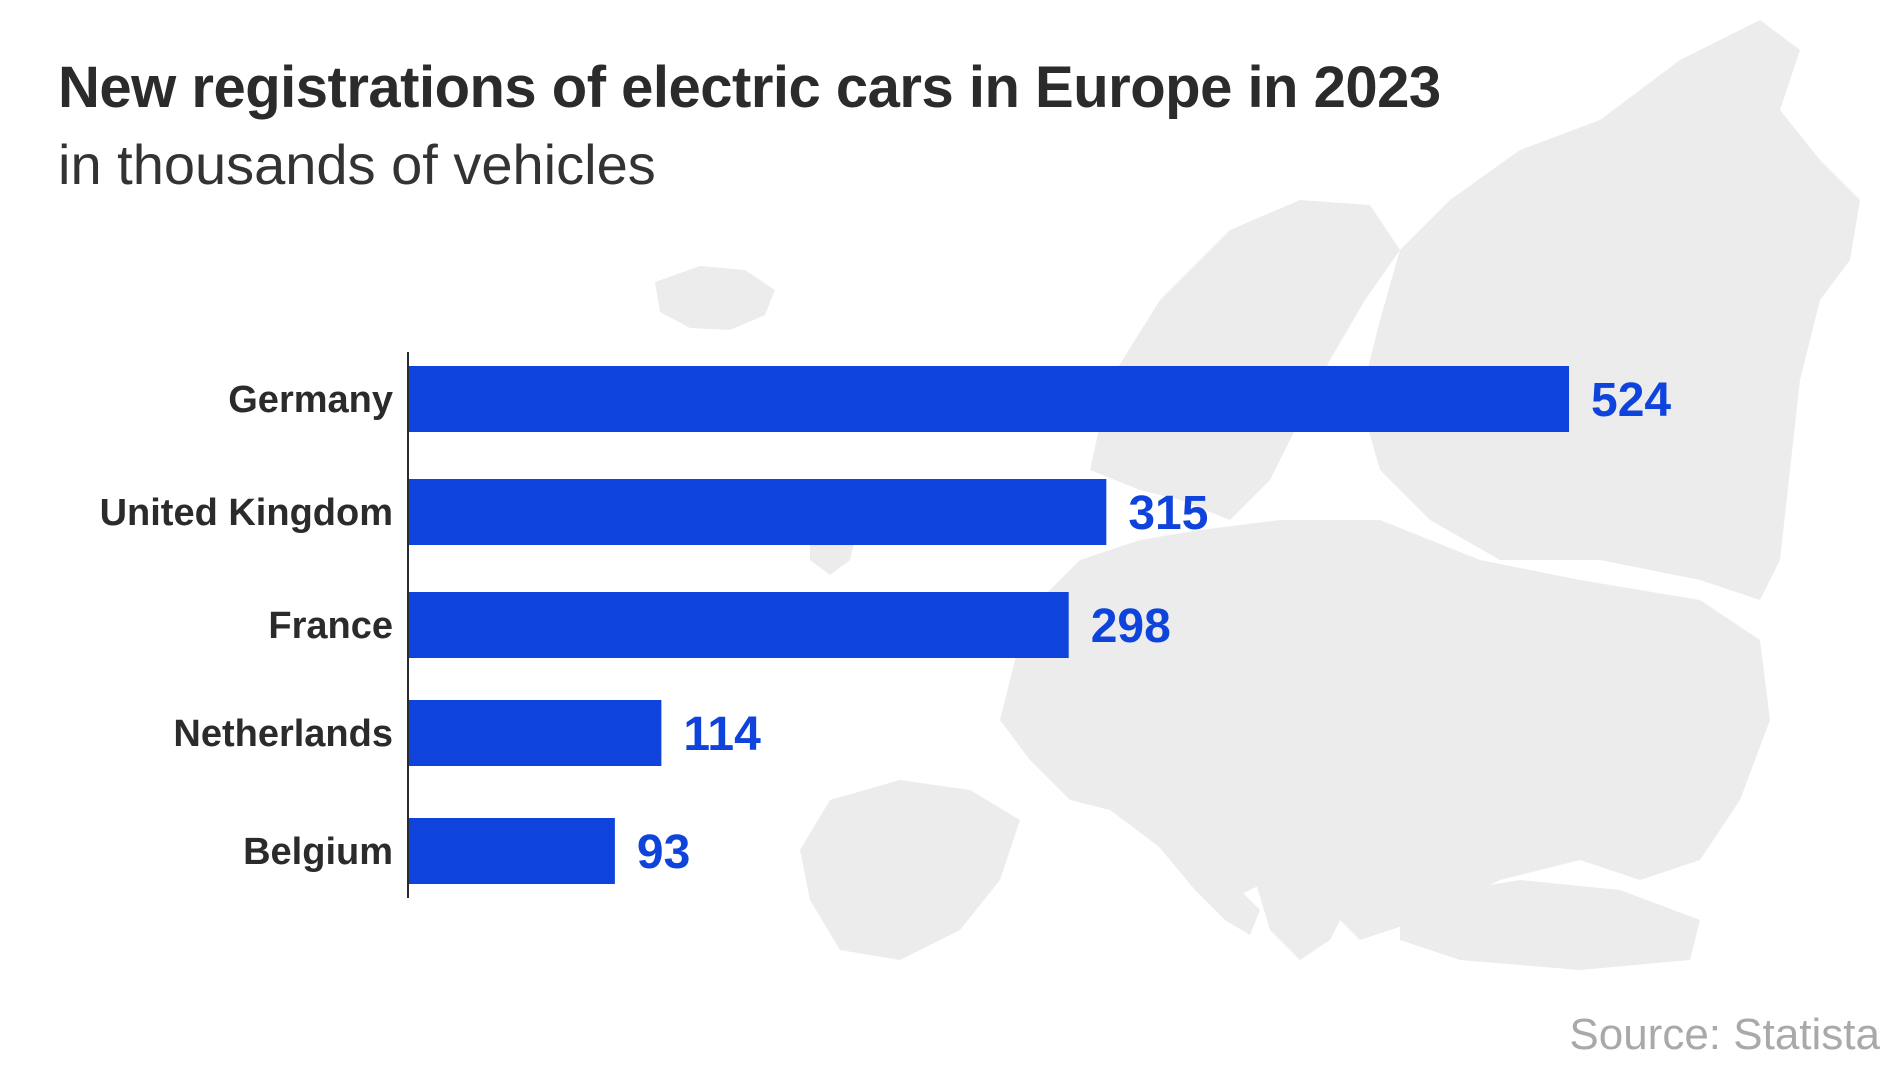  I want to click on iceland-shape, so click(715, 298).